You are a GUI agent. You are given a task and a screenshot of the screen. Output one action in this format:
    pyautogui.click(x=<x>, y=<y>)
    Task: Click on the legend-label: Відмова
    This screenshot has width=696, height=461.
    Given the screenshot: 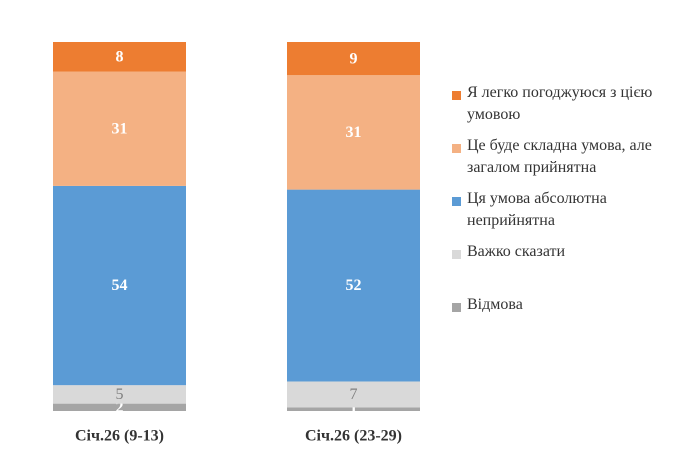 What is the action you would take?
    pyautogui.click(x=495, y=304)
    